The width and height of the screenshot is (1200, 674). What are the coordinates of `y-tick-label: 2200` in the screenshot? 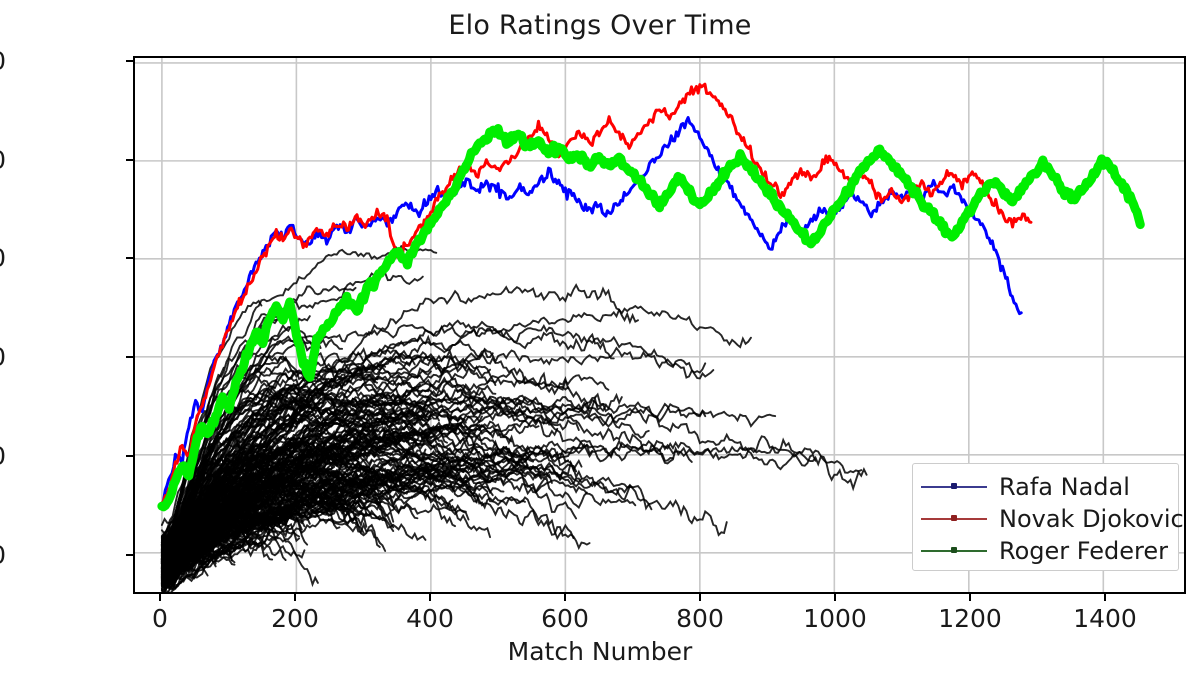 It's located at (3, 159).